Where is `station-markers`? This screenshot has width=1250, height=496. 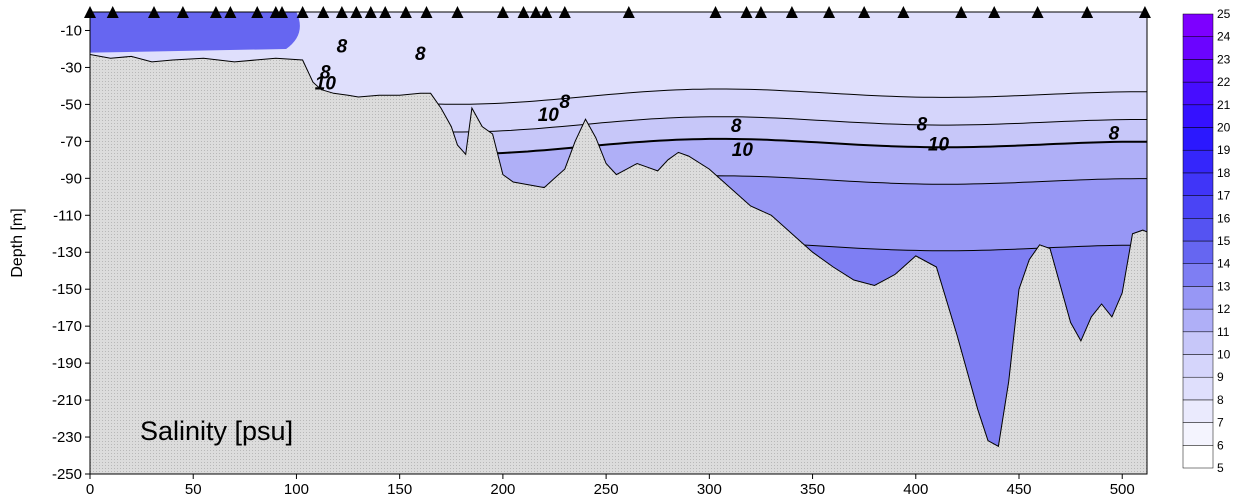 station-markers is located at coordinates (617, 12).